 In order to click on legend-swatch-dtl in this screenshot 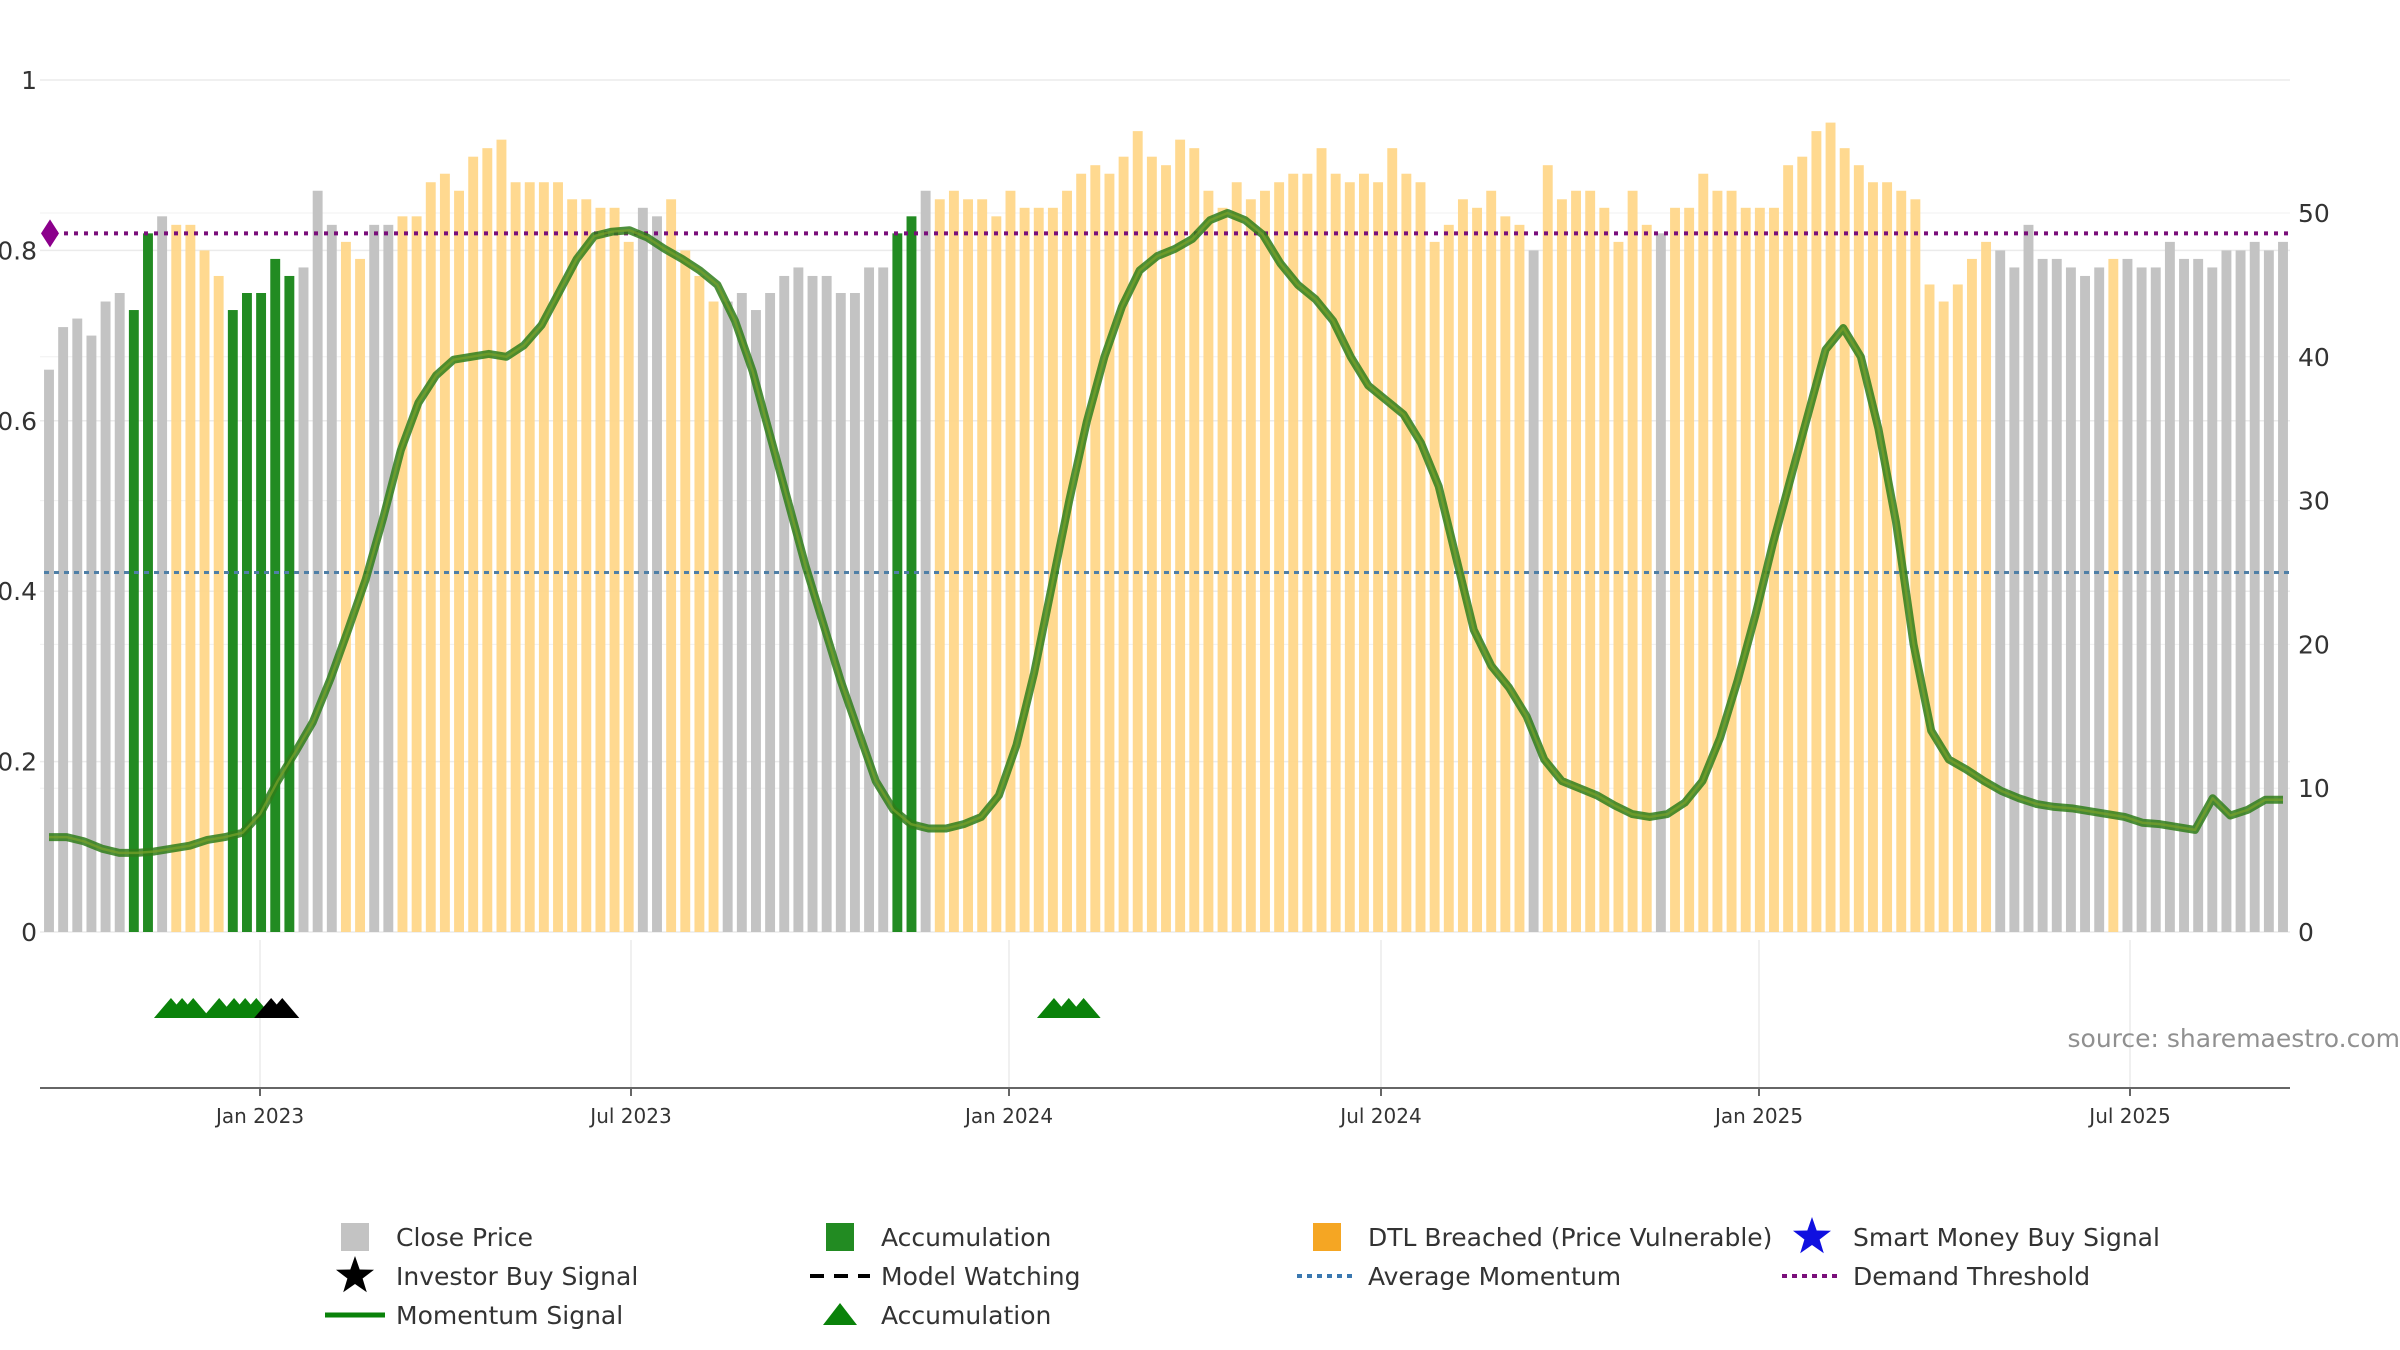, I will do `click(1327, 1237)`.